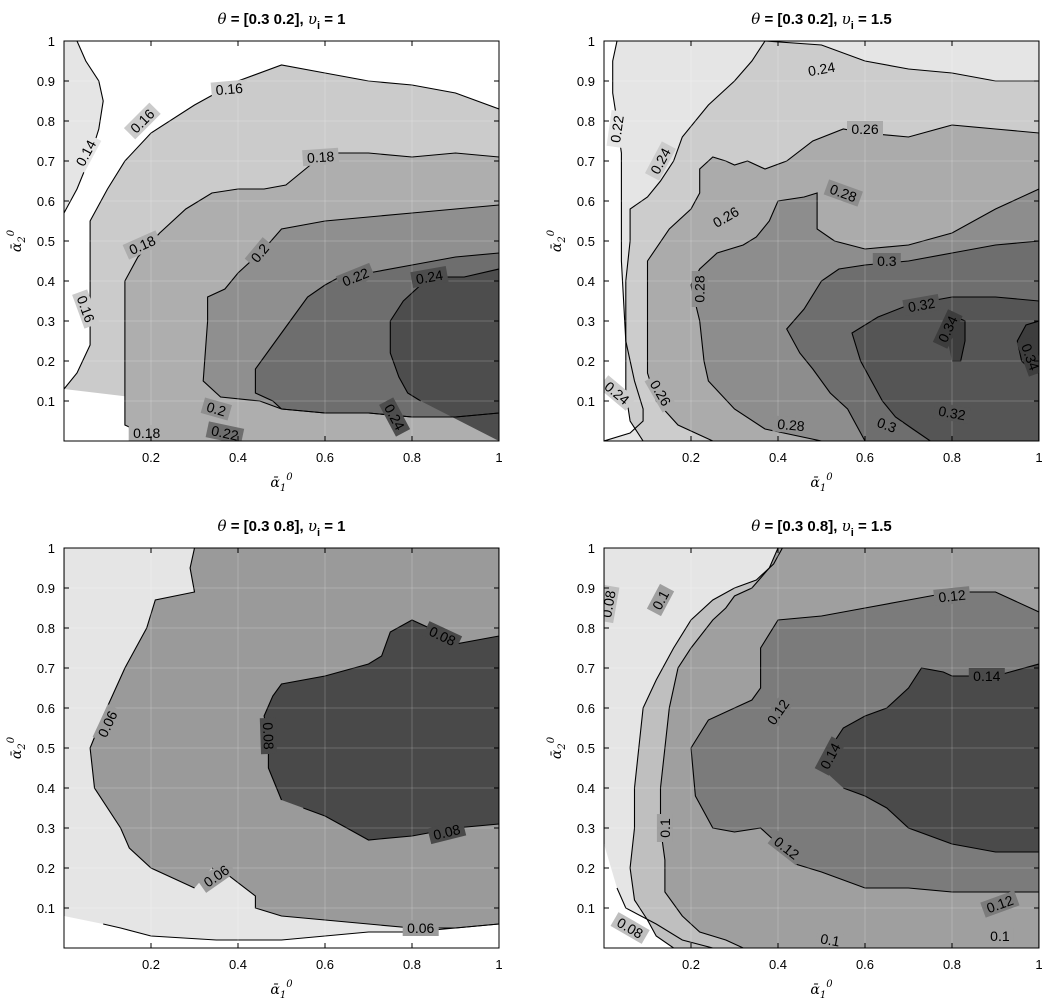 This screenshot has width=1046, height=1000. I want to click on x-label-base: ᾱ, so click(815, 990).